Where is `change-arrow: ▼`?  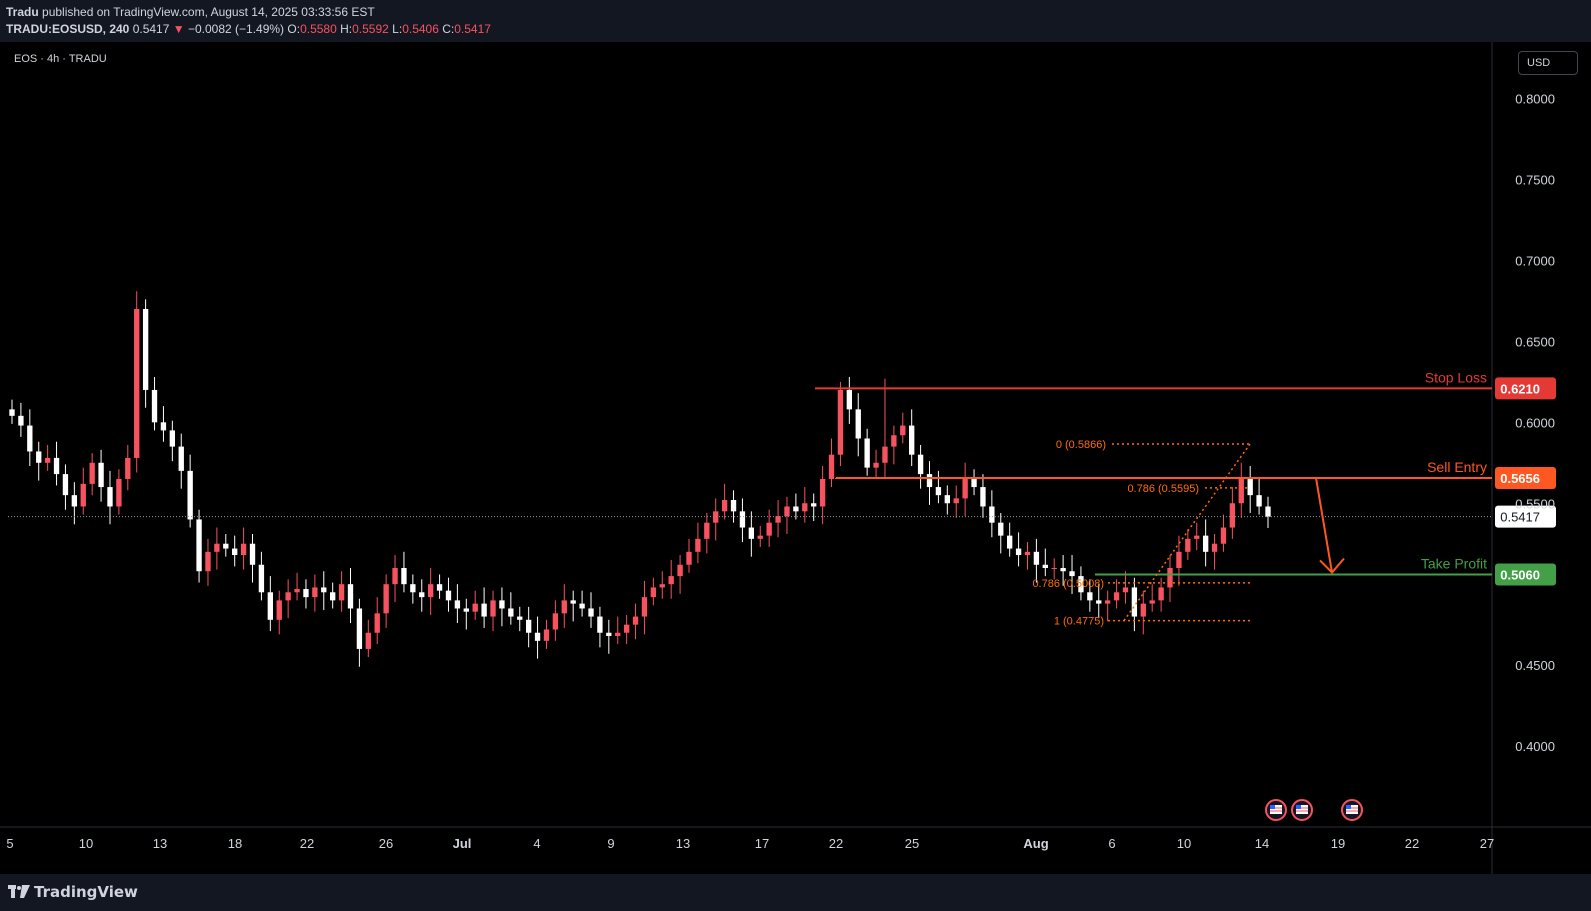 change-arrow: ▼ is located at coordinates (178, 29).